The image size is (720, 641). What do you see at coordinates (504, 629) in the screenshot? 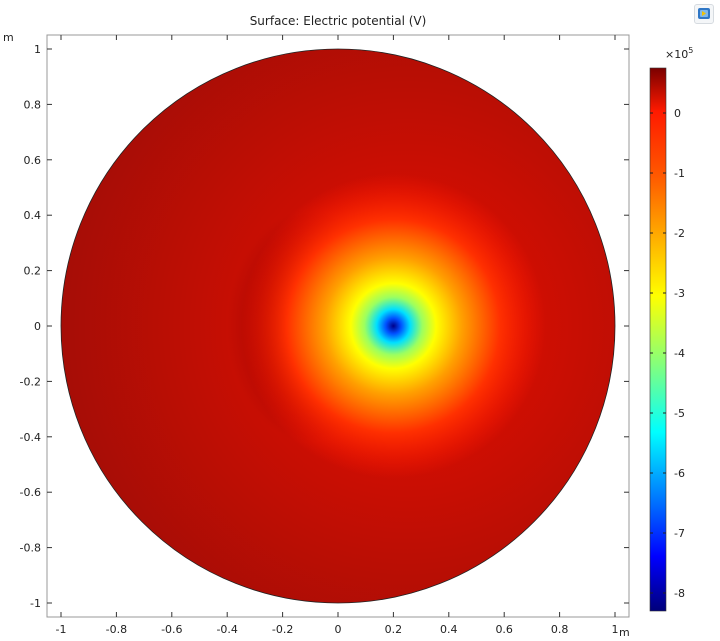
I see `x-tick-label: 0.6` at bounding box center [504, 629].